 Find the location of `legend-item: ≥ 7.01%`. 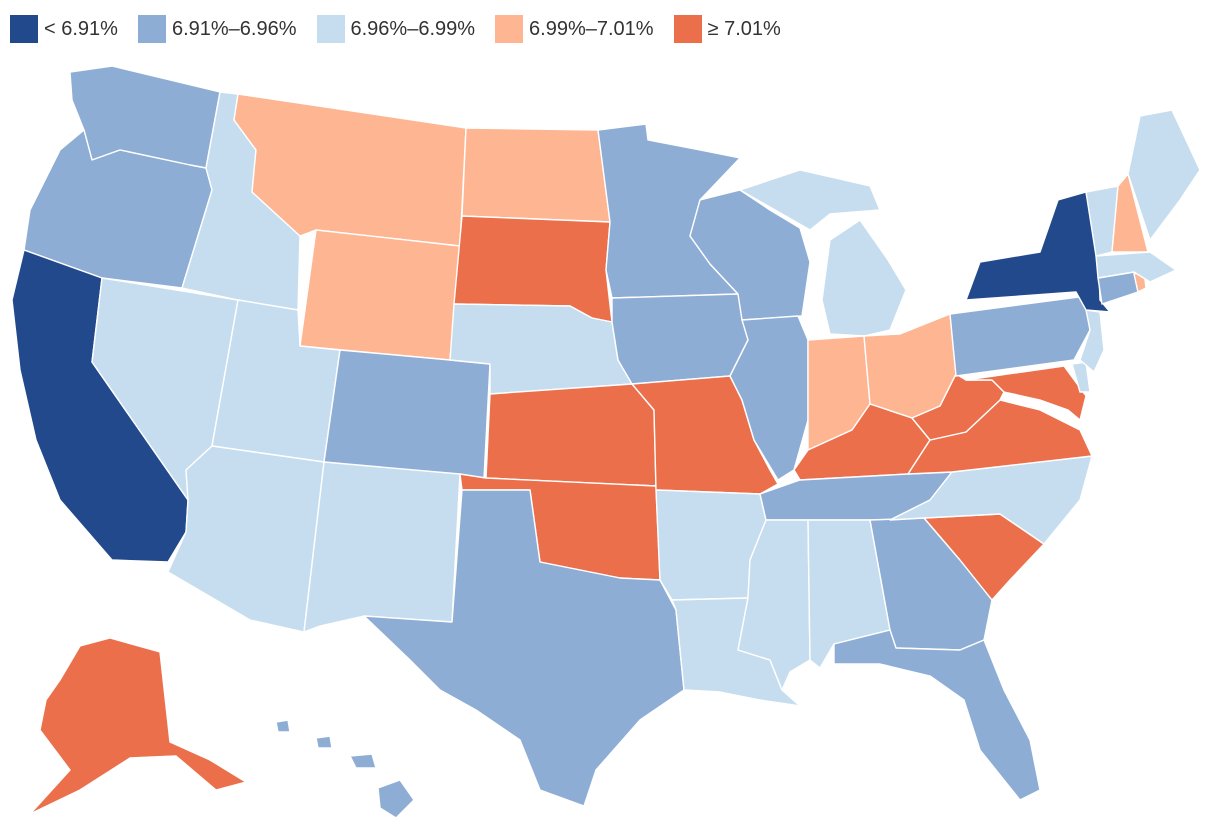

legend-item: ≥ 7.01% is located at coordinates (727, 29).